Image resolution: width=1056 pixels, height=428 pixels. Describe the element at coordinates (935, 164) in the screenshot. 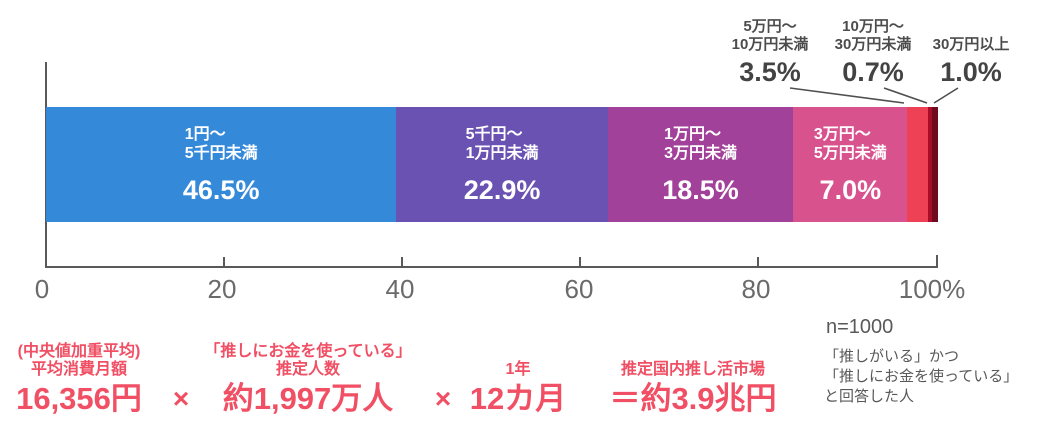

I see `bar-segment-30man-over` at that location.